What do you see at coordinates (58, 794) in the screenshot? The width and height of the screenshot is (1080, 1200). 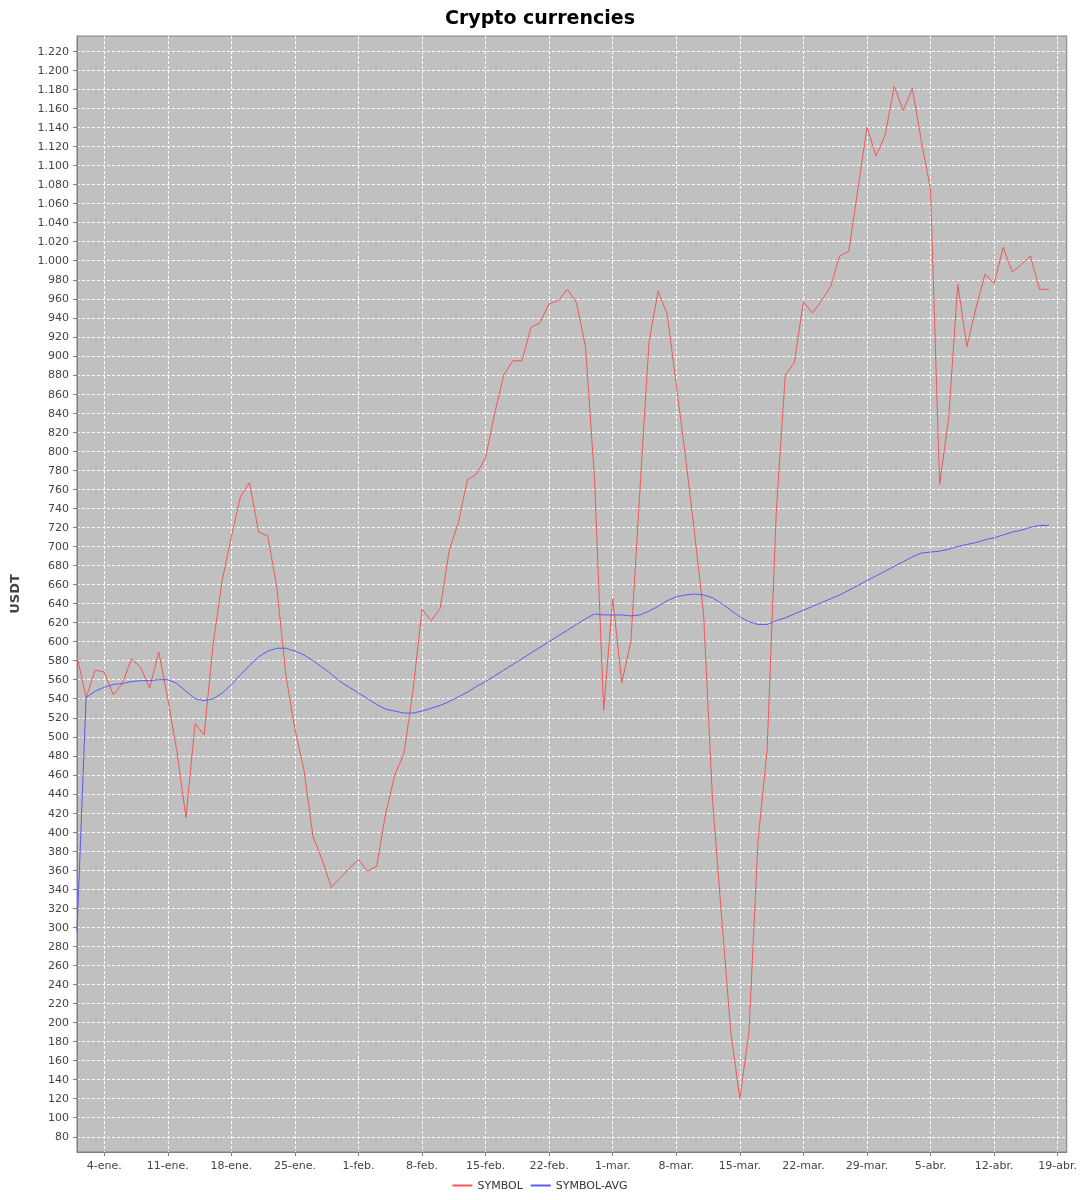 I see `y-tick-label: 440` at bounding box center [58, 794].